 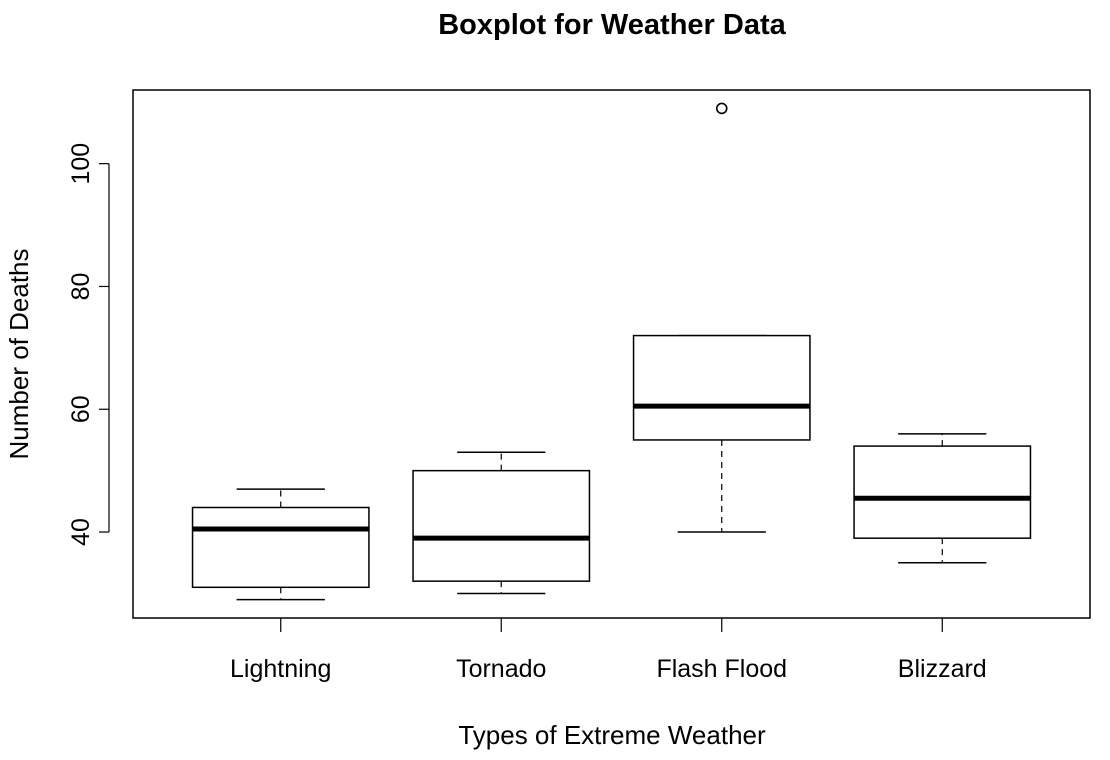 What do you see at coordinates (721, 669) in the screenshot?
I see `x-tick-label: Flash Flood` at bounding box center [721, 669].